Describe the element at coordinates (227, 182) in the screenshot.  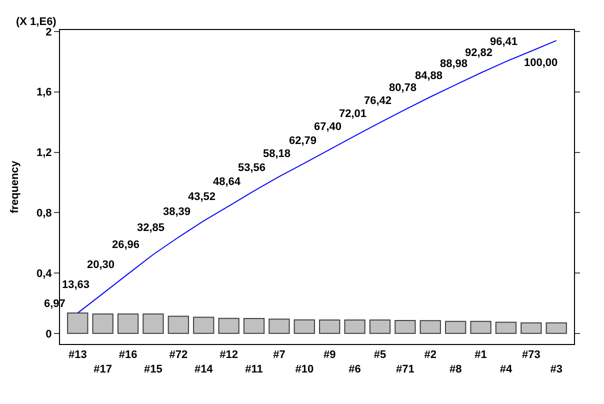
I see `annotation: 48,64` at that location.